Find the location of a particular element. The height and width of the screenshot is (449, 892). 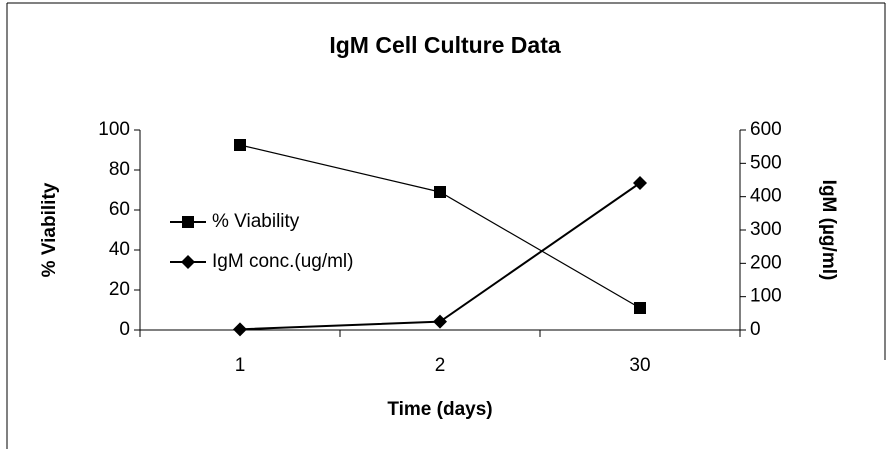

legend-label: IgM conc.(ug/ml) is located at coordinates (282, 261).